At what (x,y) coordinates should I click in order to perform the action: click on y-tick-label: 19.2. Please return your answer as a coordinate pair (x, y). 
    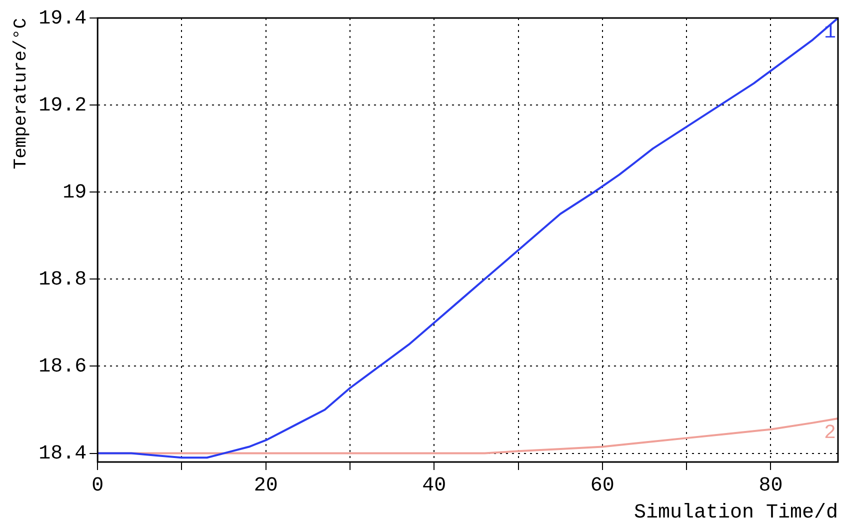
    Looking at the image, I should click on (62, 106).